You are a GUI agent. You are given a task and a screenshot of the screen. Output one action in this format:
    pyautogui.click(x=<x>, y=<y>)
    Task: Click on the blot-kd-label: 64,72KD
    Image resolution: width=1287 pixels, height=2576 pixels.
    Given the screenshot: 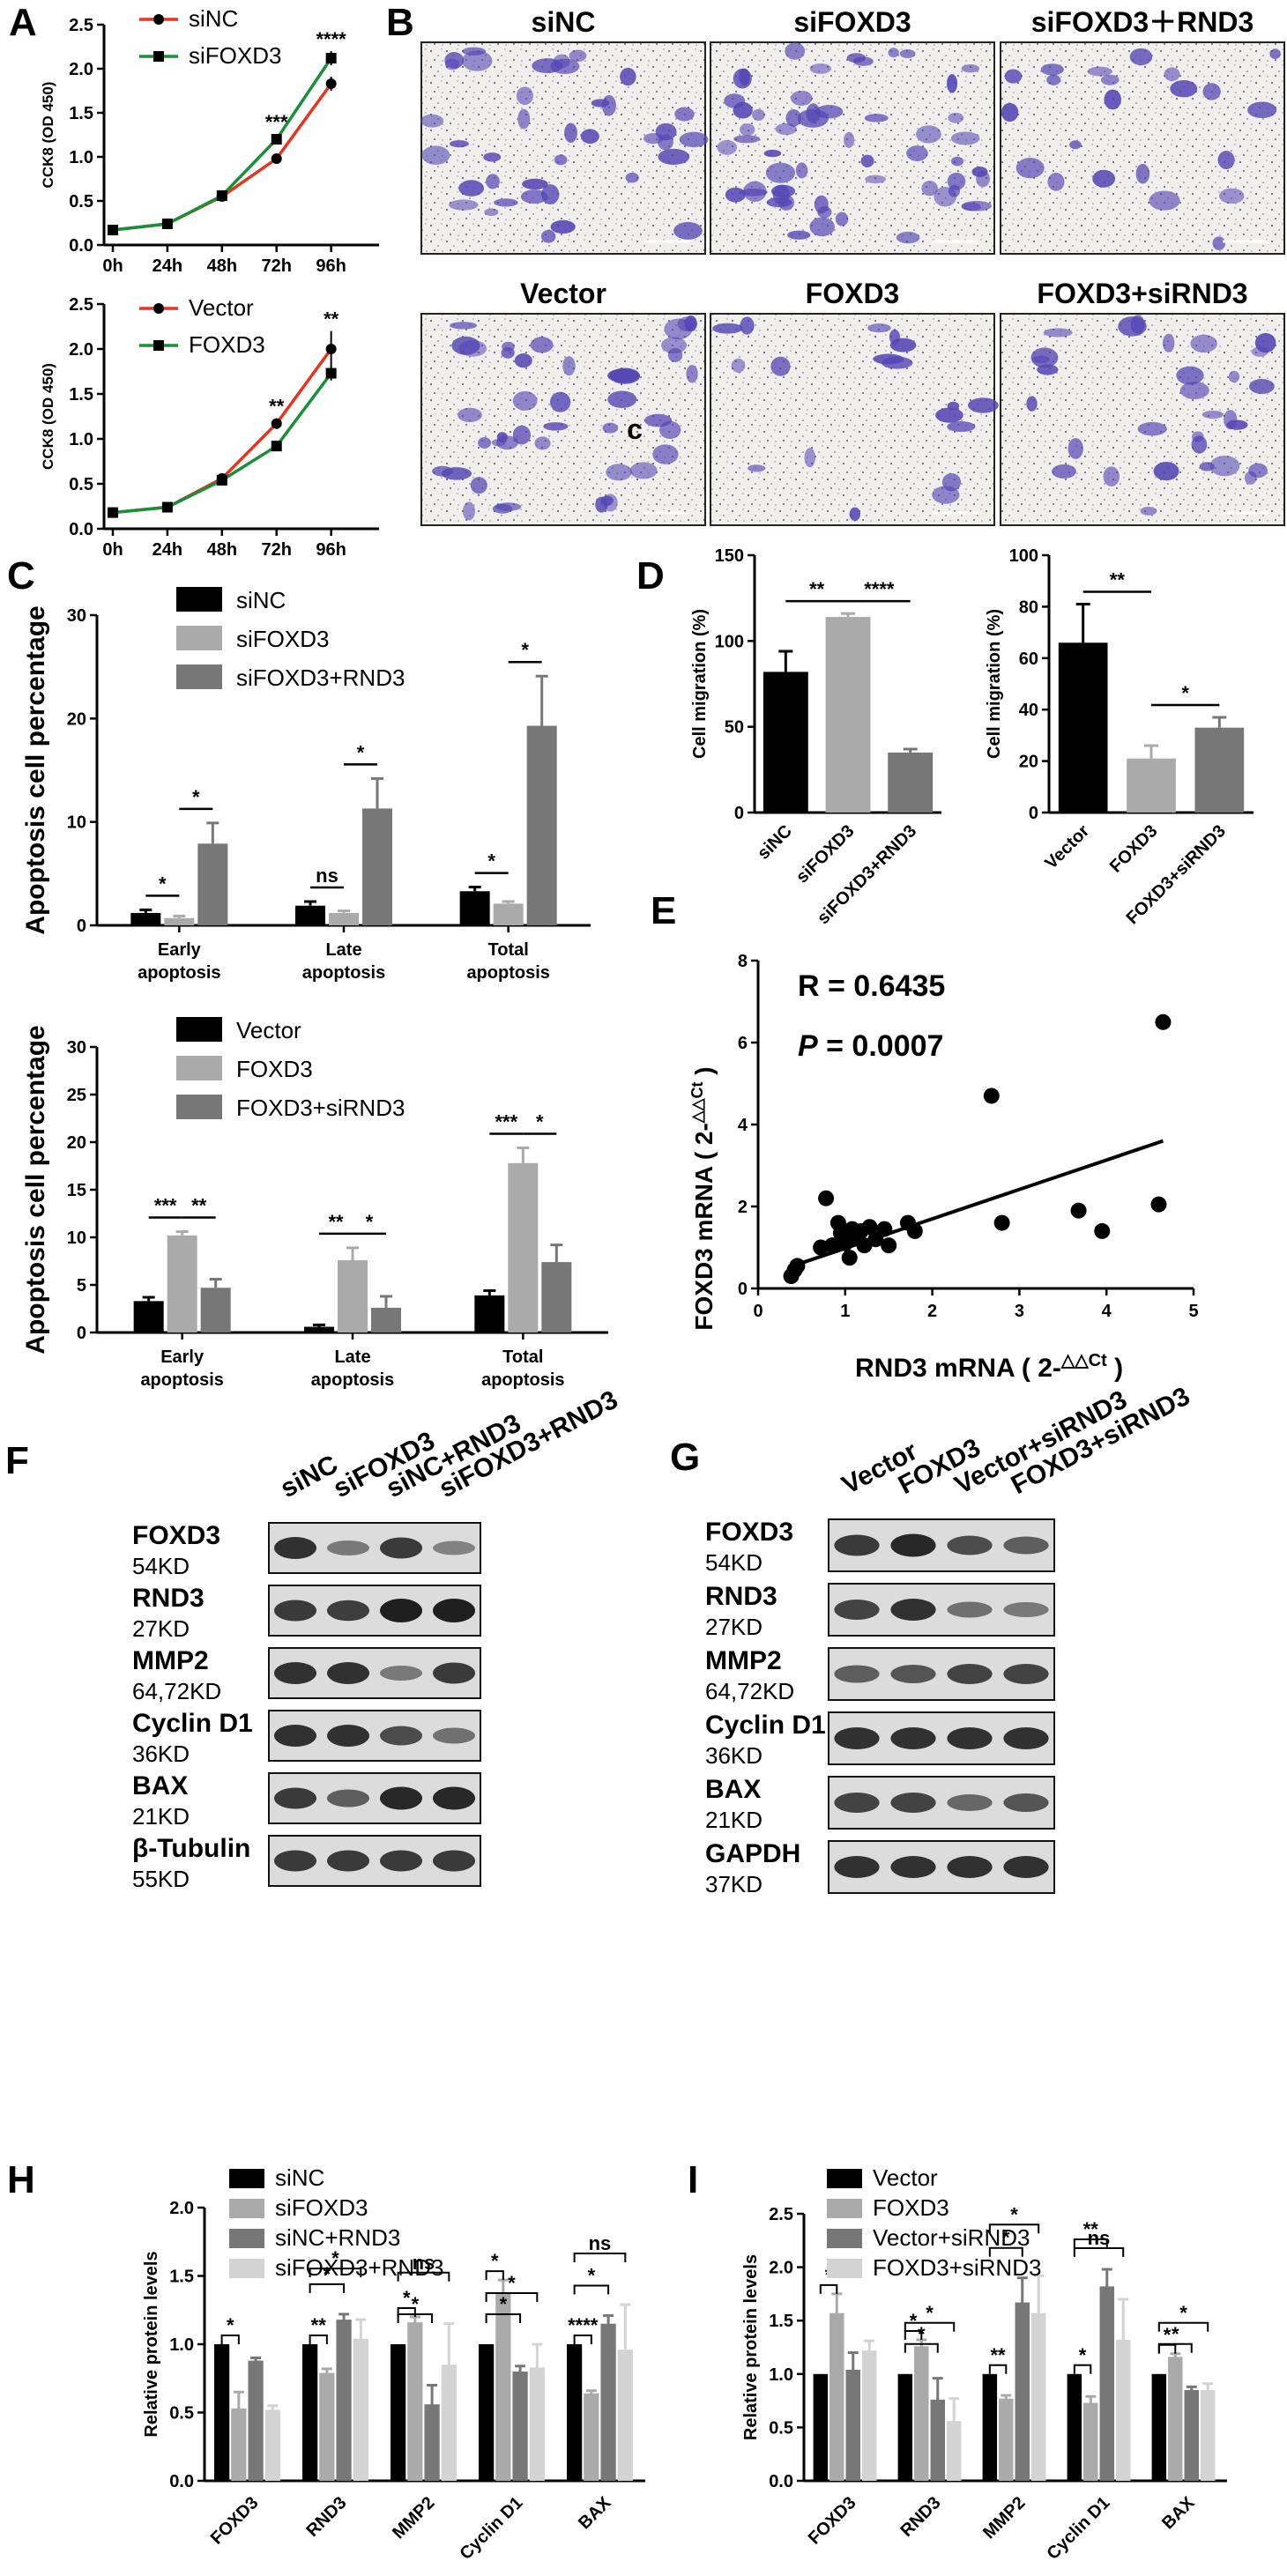 What is the action you would take?
    pyautogui.click(x=749, y=1691)
    